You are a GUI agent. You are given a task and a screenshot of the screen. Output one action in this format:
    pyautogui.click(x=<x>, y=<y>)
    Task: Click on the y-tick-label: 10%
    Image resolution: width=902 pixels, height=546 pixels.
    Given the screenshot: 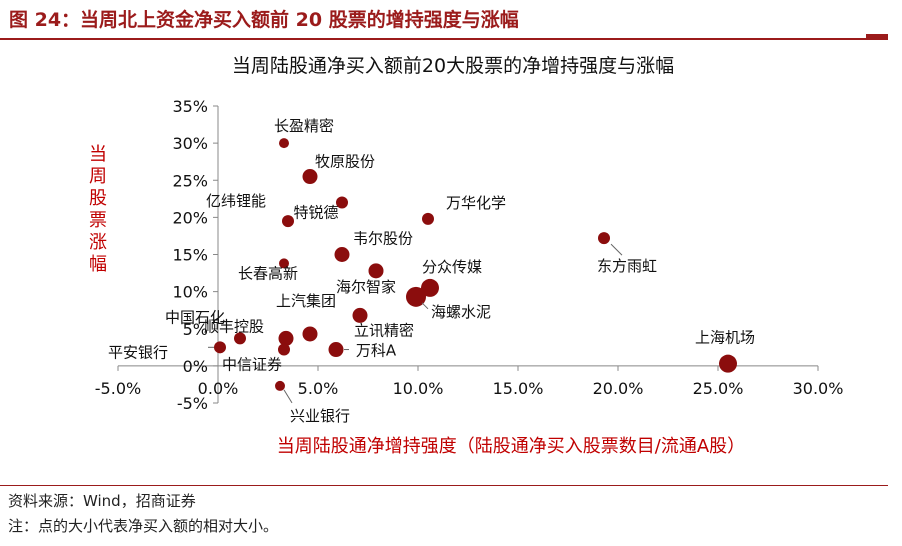 What is the action you would take?
    pyautogui.click(x=190, y=292)
    